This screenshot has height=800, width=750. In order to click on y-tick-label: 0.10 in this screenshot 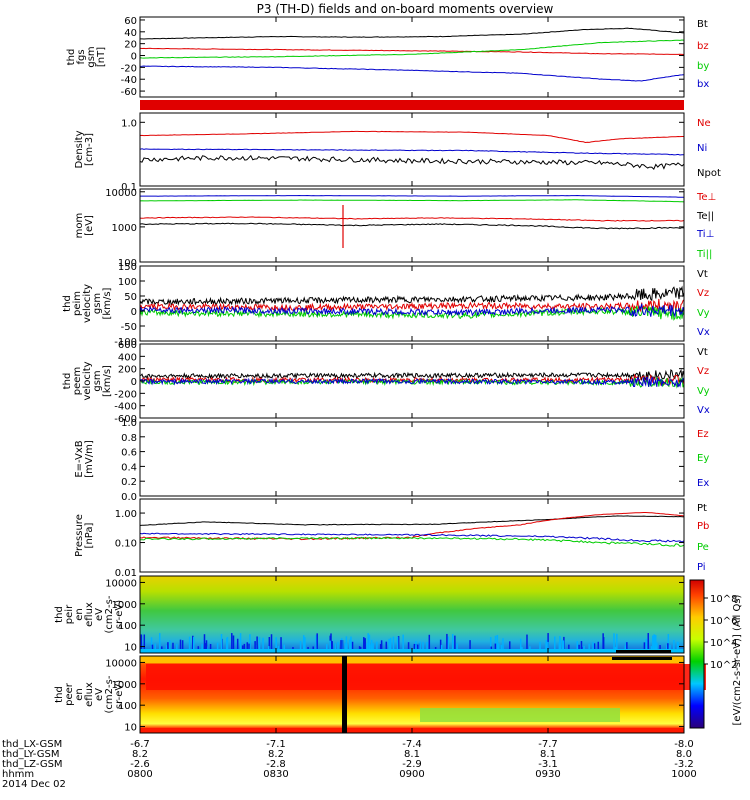, I will do `click(126, 544)`.